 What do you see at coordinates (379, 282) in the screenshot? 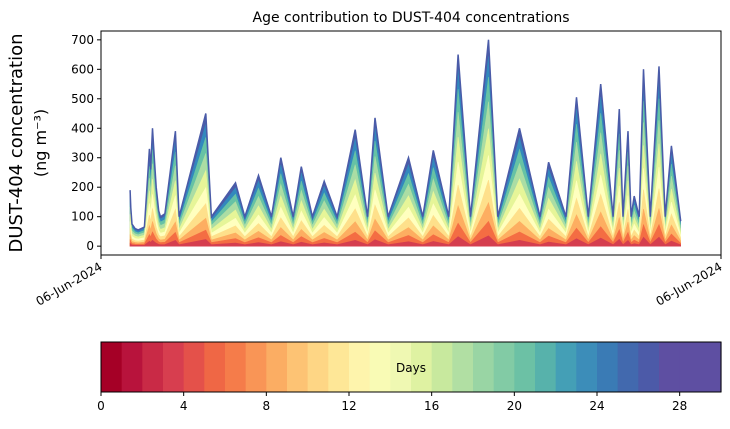
I see `x-axis: 06-Jun-2024 06-Jun-2024` at bounding box center [379, 282].